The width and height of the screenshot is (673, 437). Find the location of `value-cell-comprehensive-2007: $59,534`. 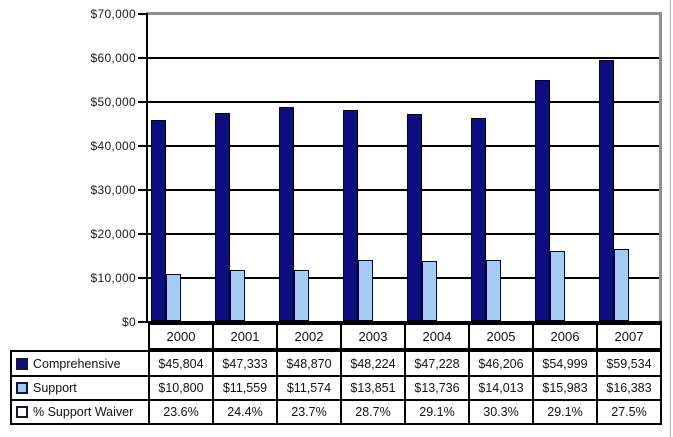

value-cell-comprehensive-2007: $59,534 is located at coordinates (629, 363).